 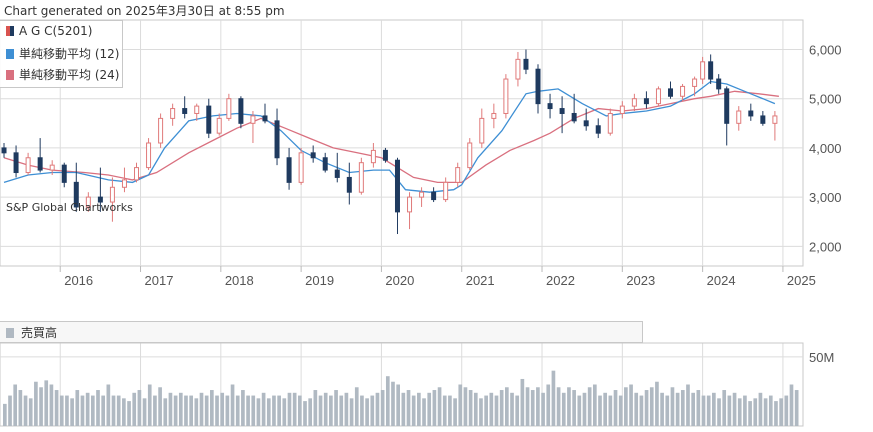 I want to click on x-tick-label: 2021, so click(x=480, y=280).